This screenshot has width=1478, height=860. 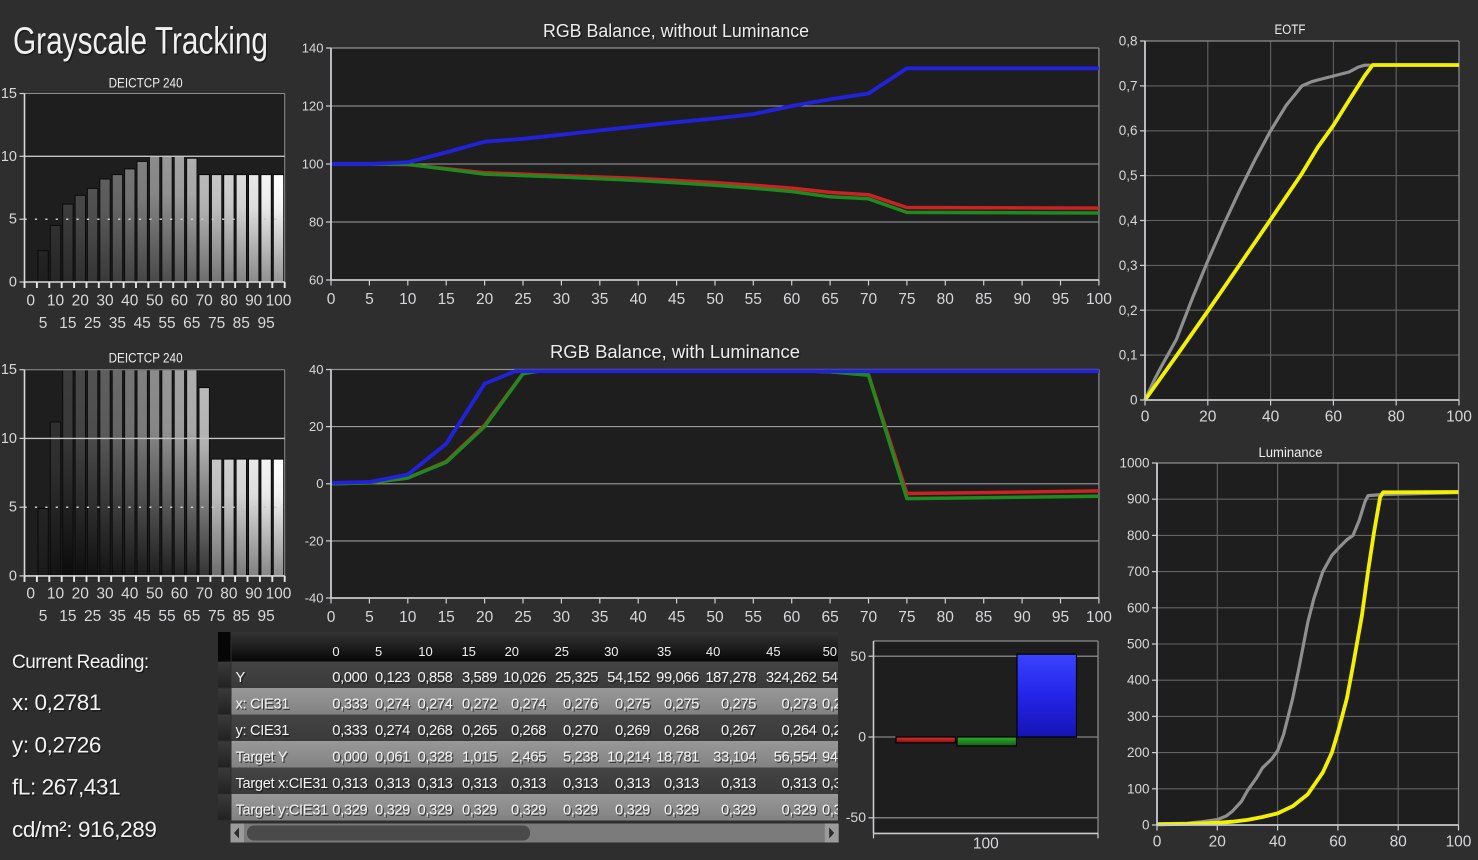 I want to click on svg-text: 30, so click(x=105, y=594).